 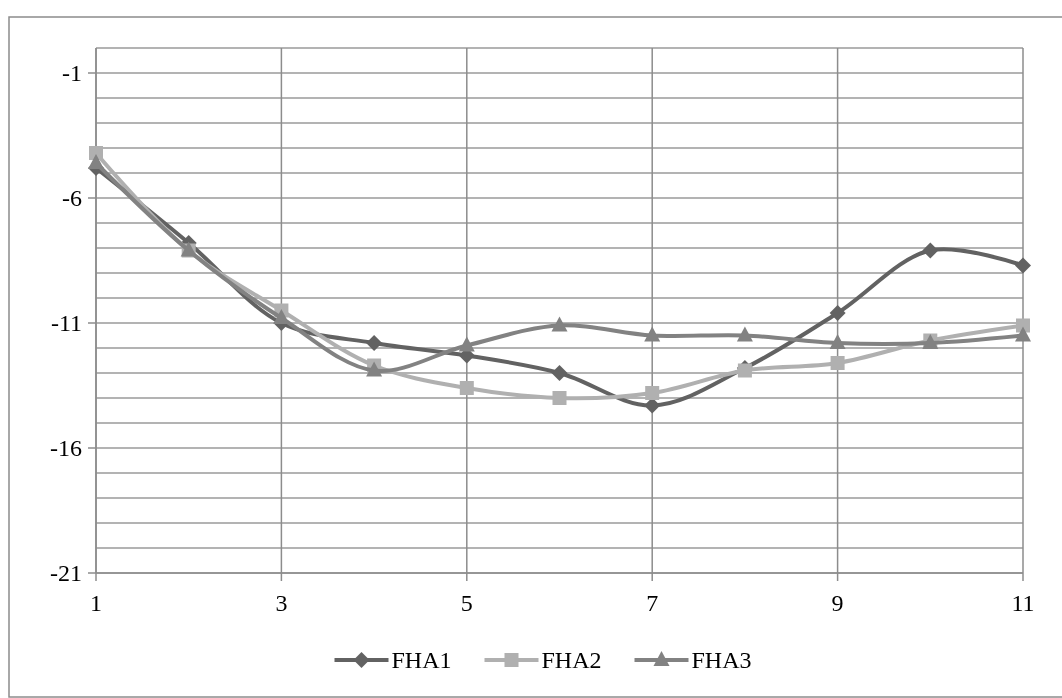 What do you see at coordinates (281, 603) in the screenshot?
I see `x-tick-label: 3` at bounding box center [281, 603].